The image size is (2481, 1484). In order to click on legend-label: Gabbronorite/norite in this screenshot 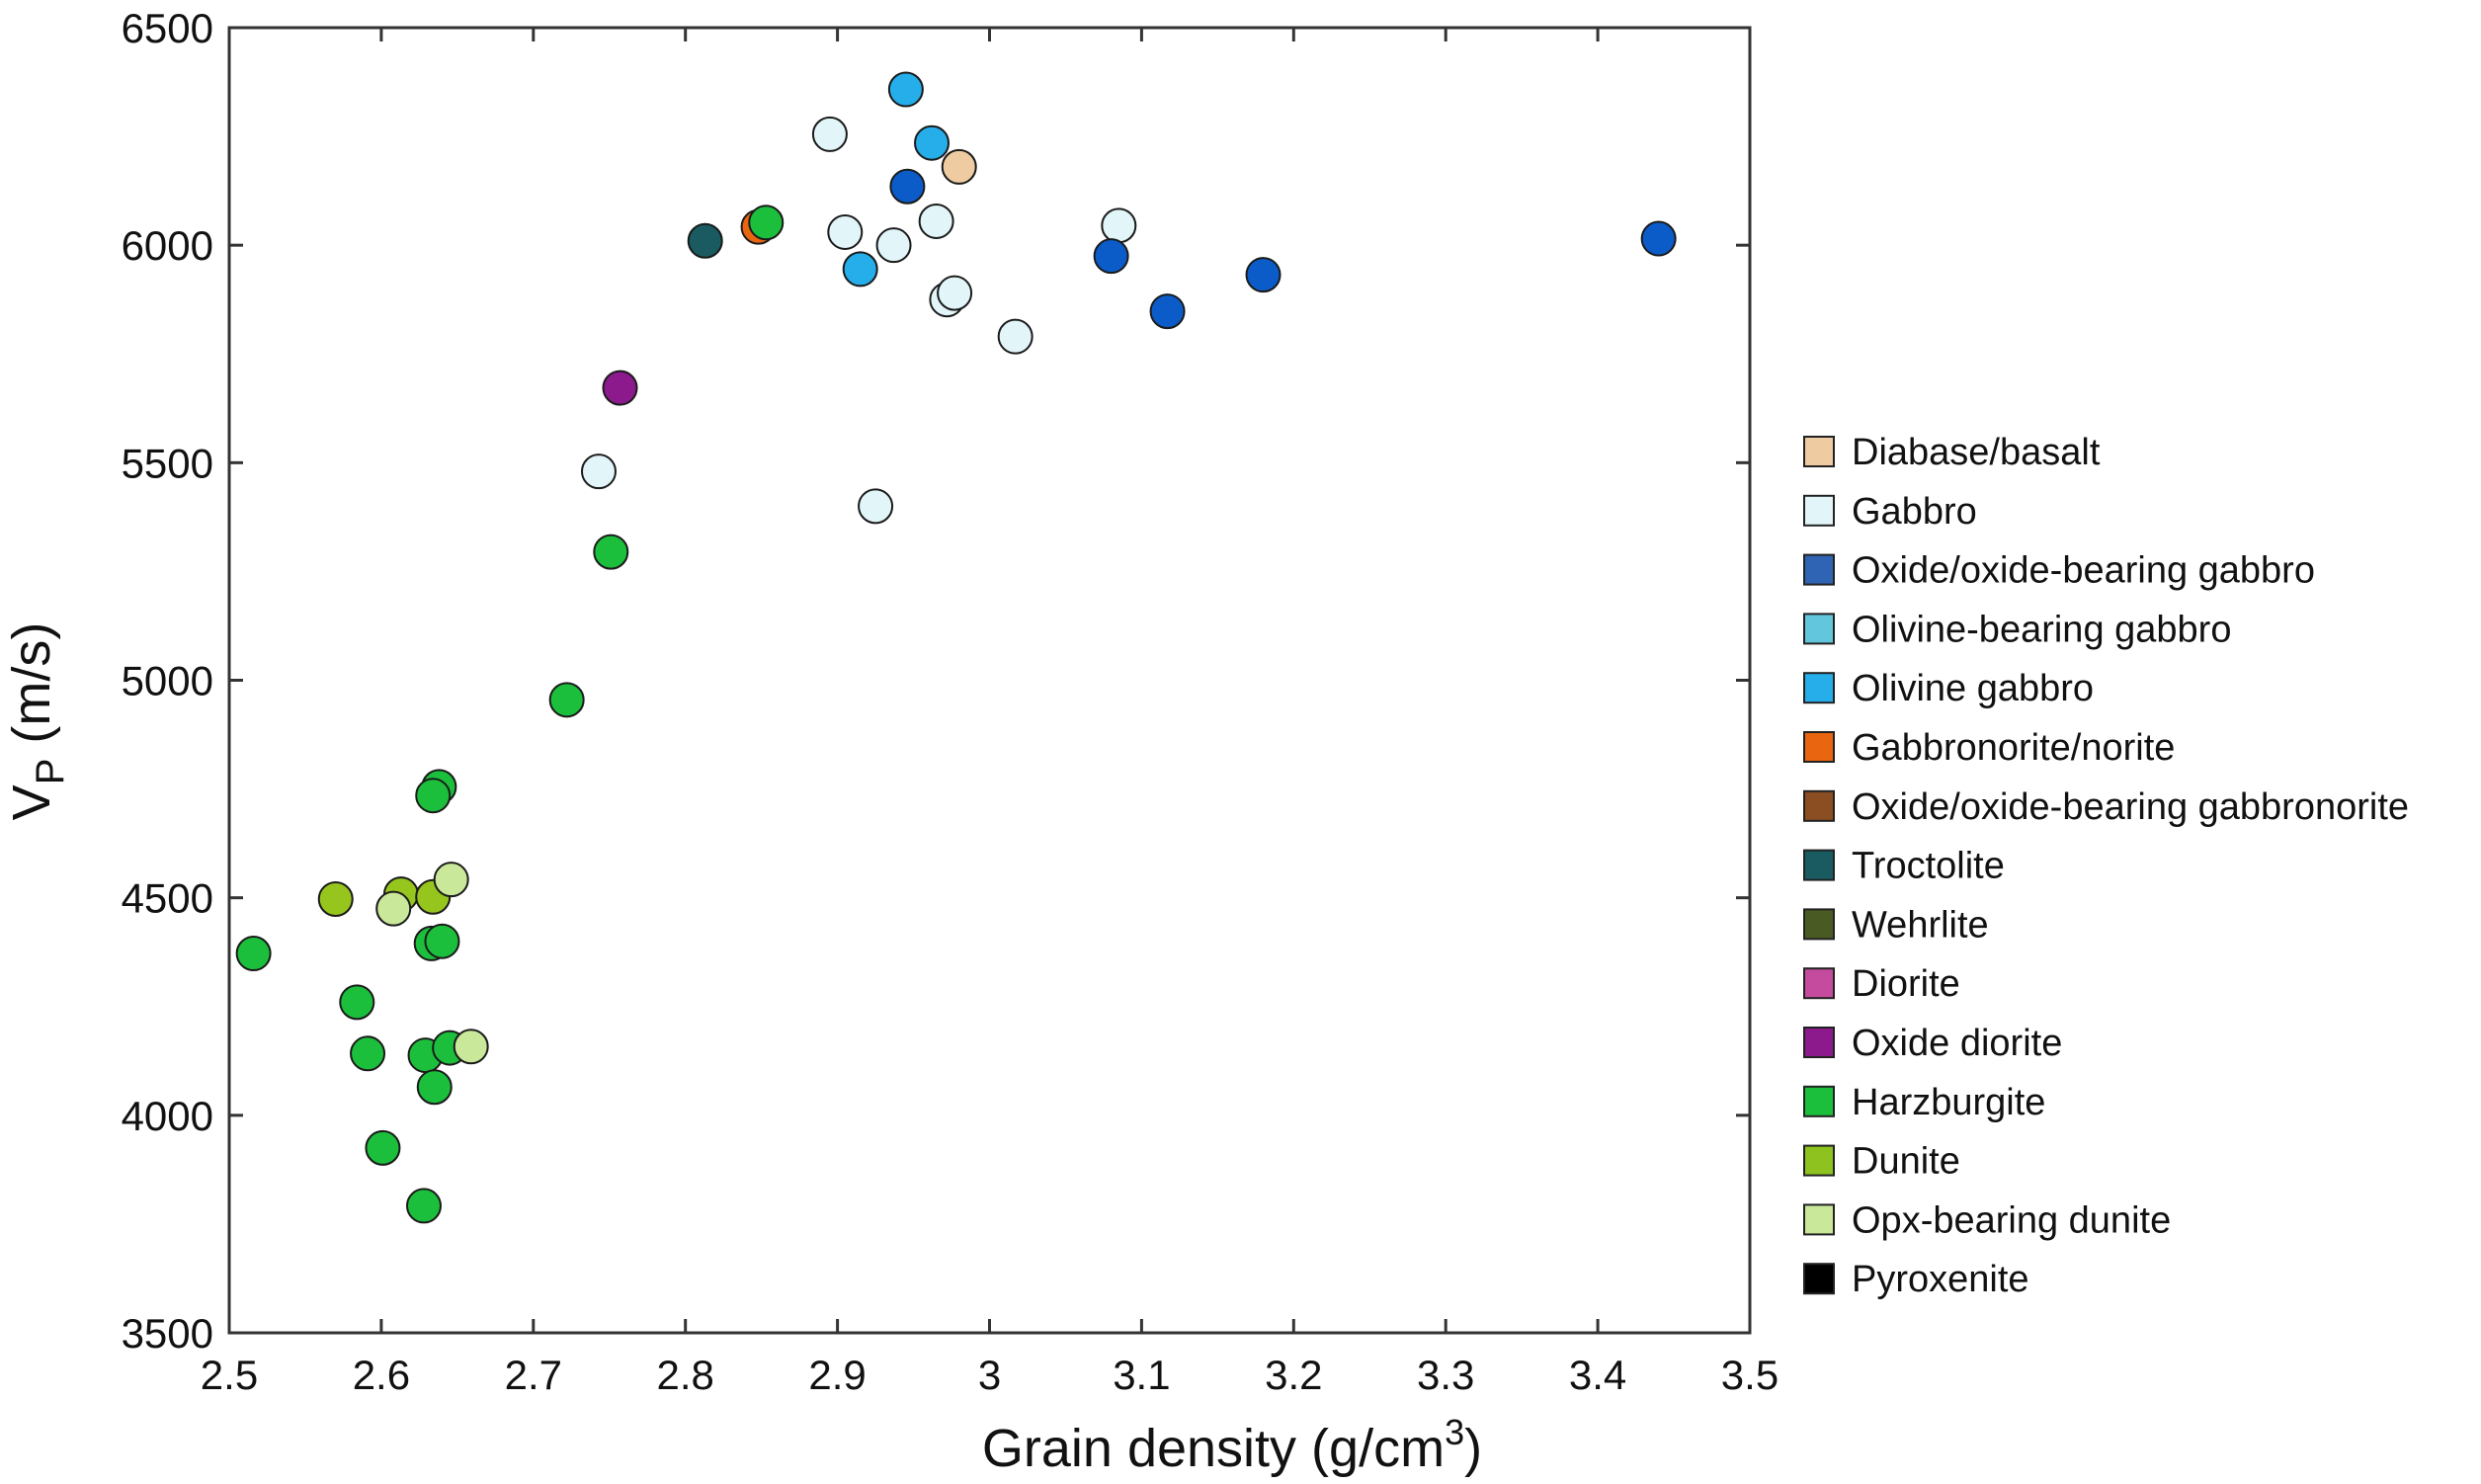, I will do `click(2013, 748)`.